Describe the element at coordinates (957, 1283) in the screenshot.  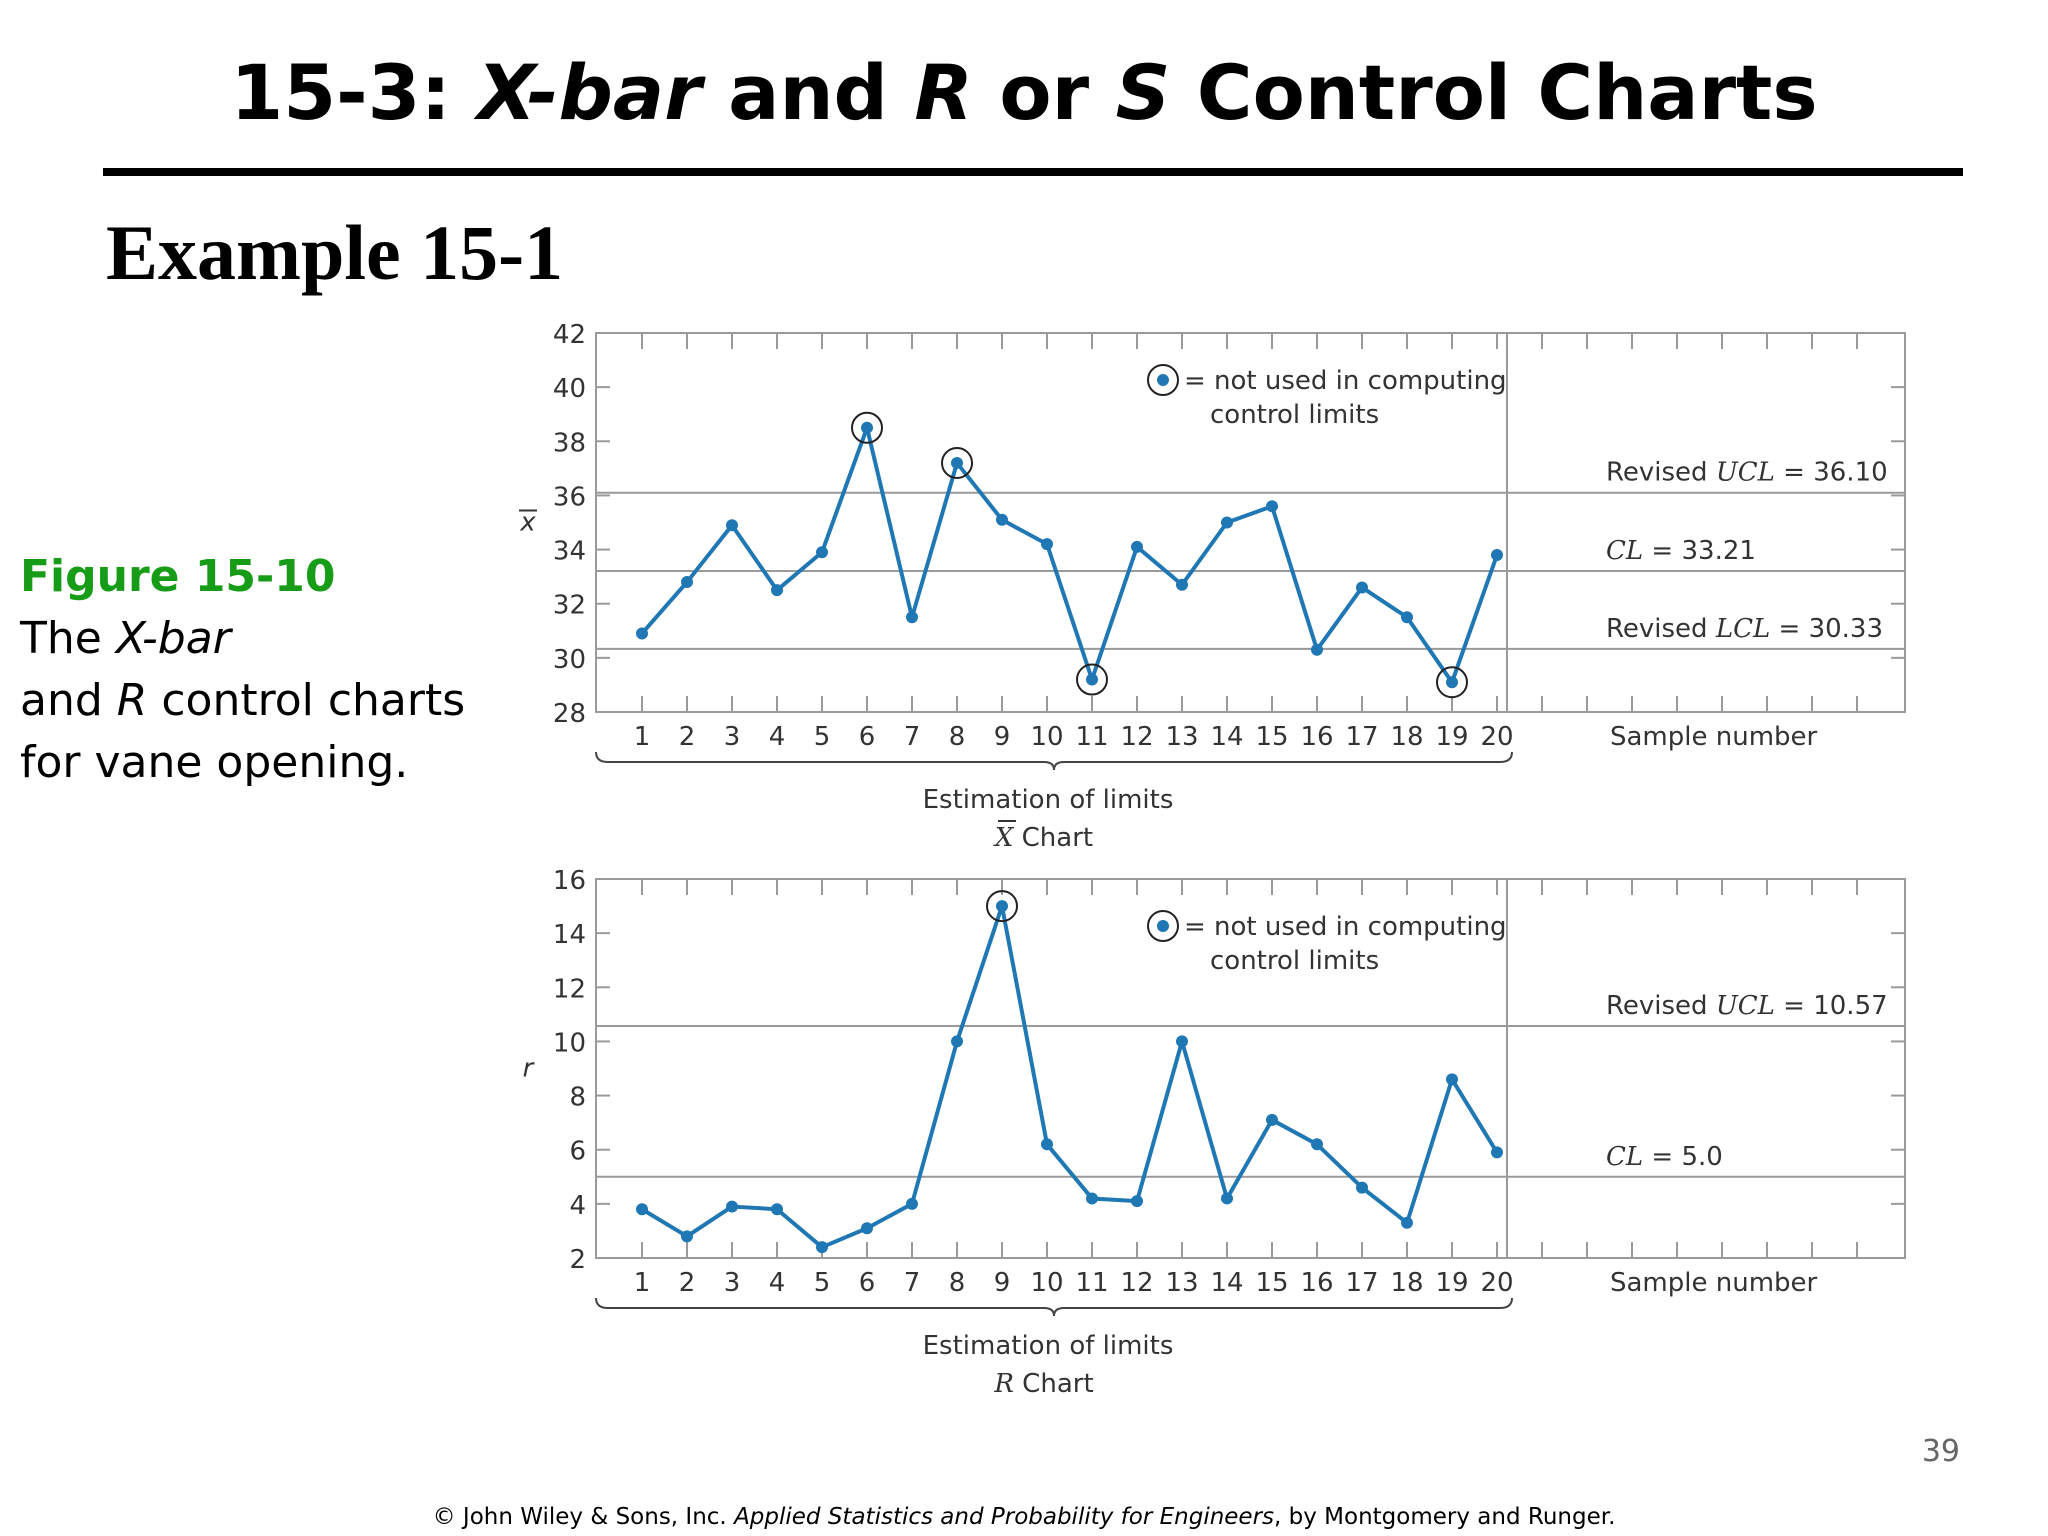
I see `r-x-tick-label: 8` at that location.